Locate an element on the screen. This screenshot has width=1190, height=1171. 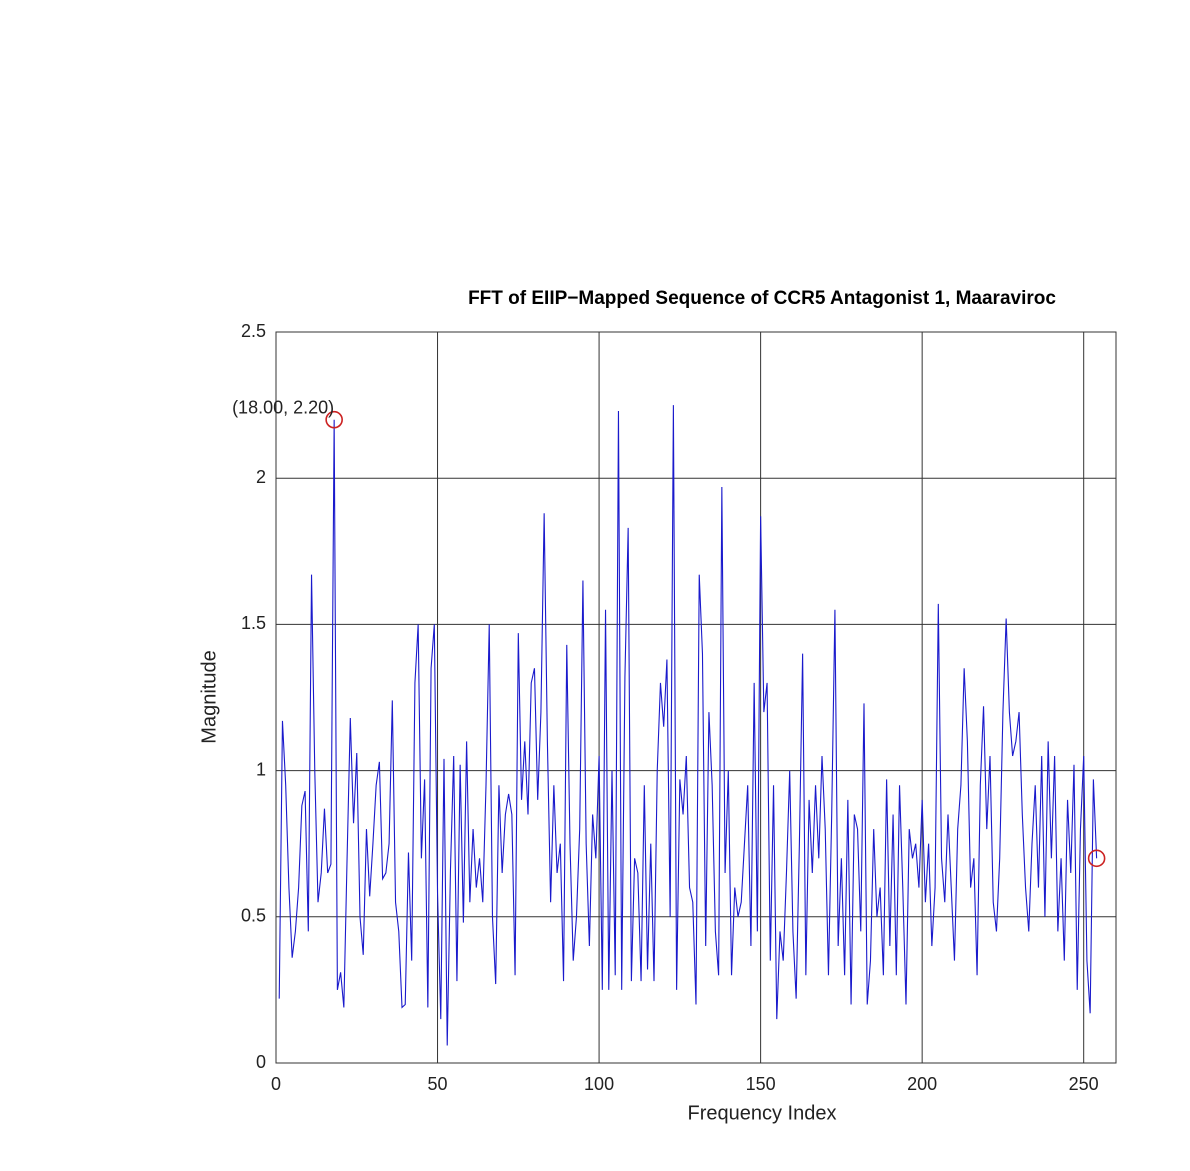
y-tick-label: 0.5 is located at coordinates (253, 916).